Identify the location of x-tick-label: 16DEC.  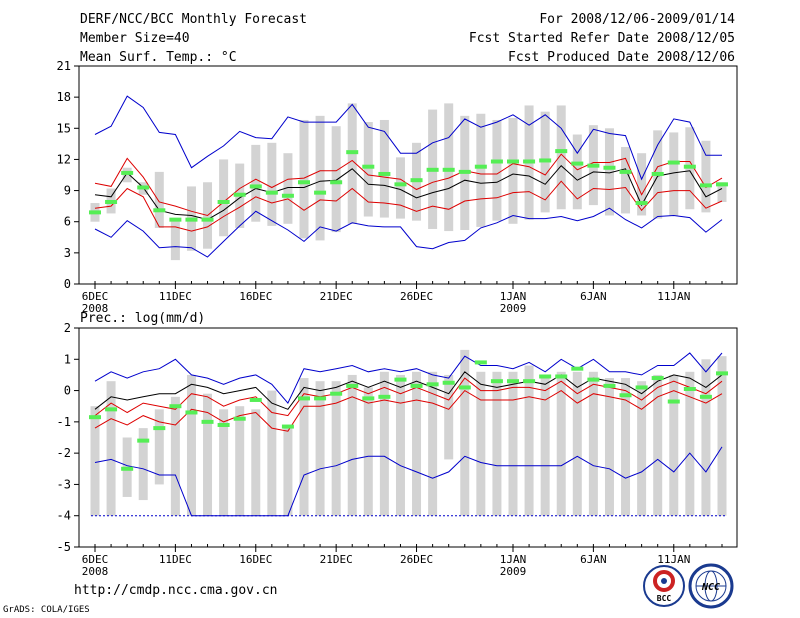
(255, 559).